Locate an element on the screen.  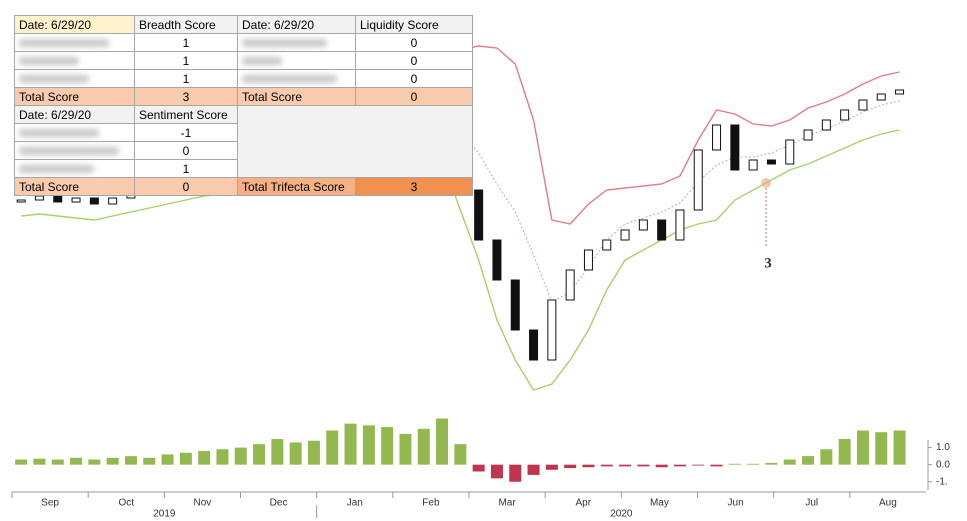
x-tick-label: Apr is located at coordinates (583, 503).